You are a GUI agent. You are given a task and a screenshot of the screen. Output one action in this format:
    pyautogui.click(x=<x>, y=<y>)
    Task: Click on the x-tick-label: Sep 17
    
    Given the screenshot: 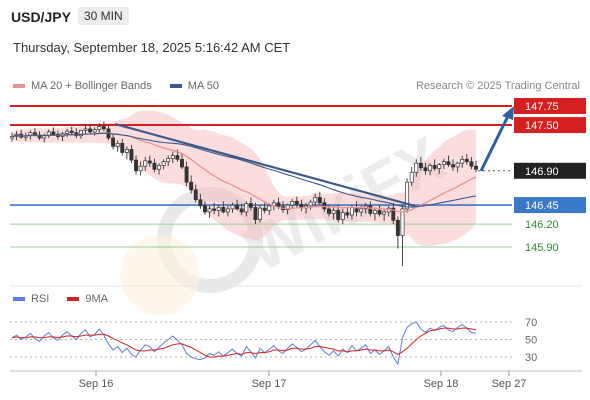 What is the action you would take?
    pyautogui.click(x=269, y=384)
    